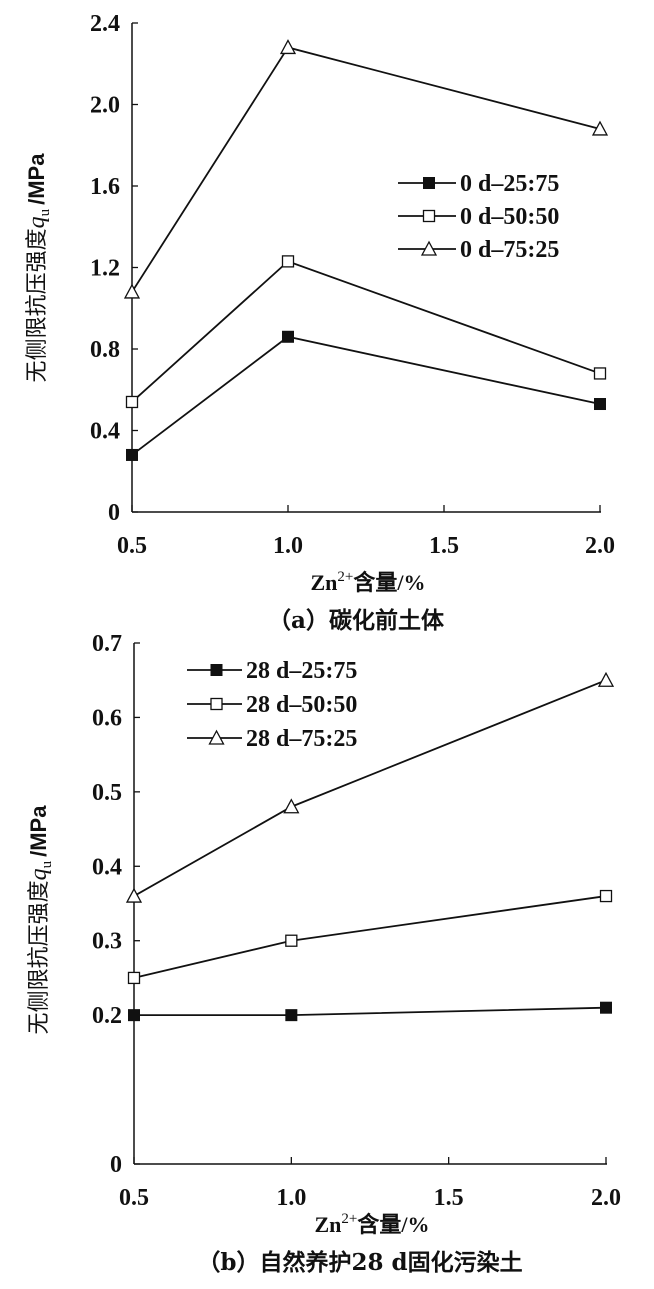  What do you see at coordinates (509, 250) in the screenshot?
I see `legend-label: 0 d–75:25` at bounding box center [509, 250].